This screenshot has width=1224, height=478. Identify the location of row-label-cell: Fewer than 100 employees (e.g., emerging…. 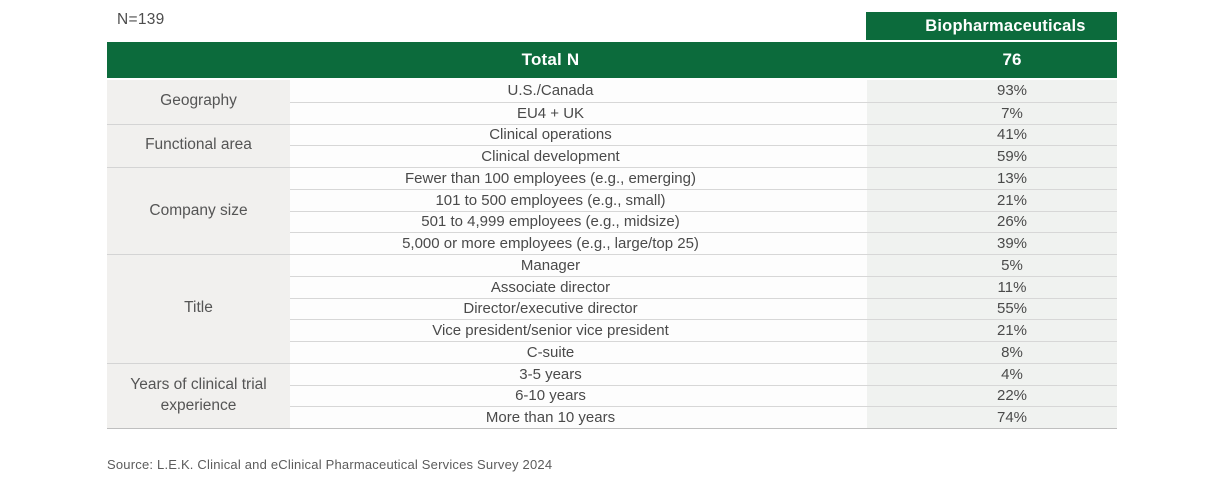
(578, 178).